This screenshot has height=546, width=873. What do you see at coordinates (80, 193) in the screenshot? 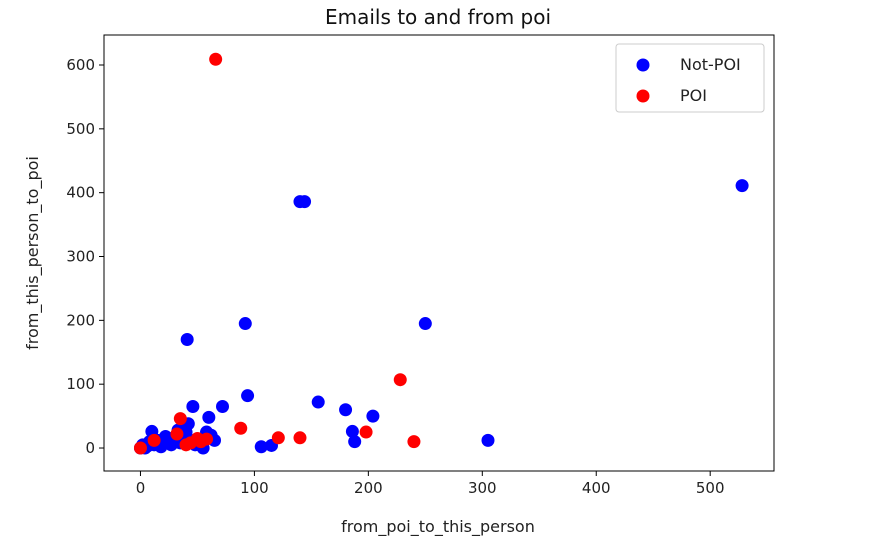
I see `y-tick-label: 400` at bounding box center [80, 193].